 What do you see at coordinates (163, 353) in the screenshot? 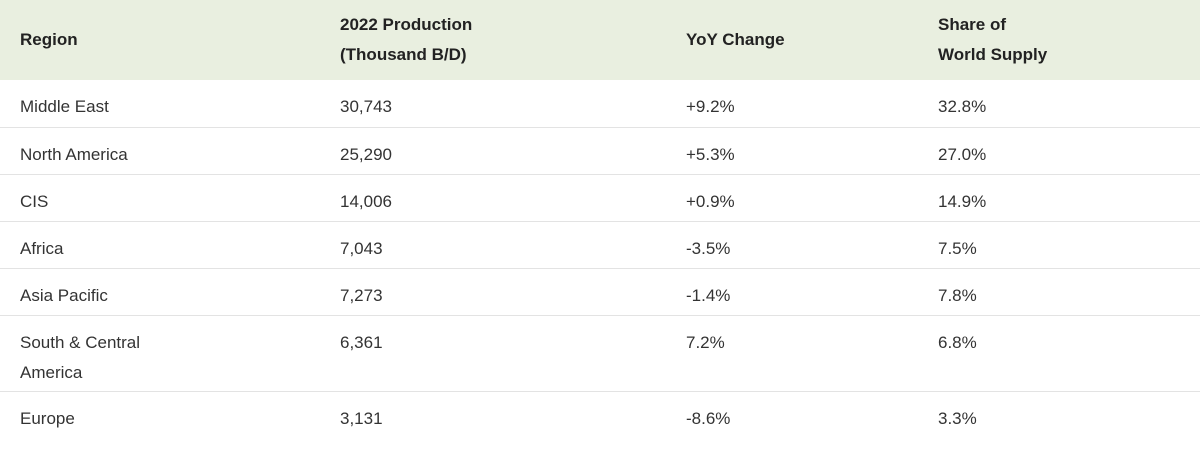
I see `cell-region: South & Central America` at bounding box center [163, 353].